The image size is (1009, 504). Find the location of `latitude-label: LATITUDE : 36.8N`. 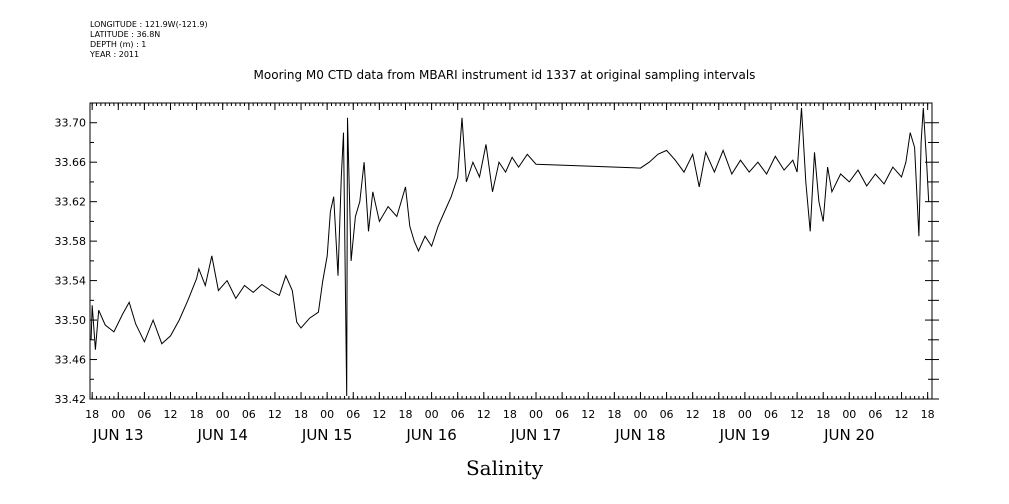

latitude-label: LATITUDE : 36.8N is located at coordinates (125, 34).